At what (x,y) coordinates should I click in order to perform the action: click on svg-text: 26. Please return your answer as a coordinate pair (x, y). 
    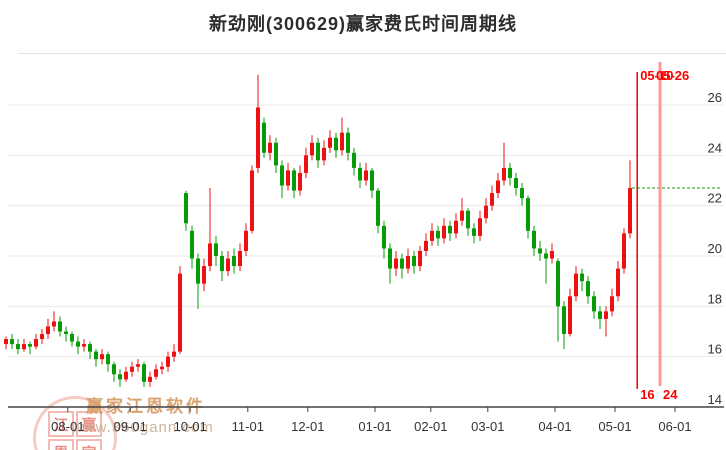
    Looking at the image, I should click on (715, 97).